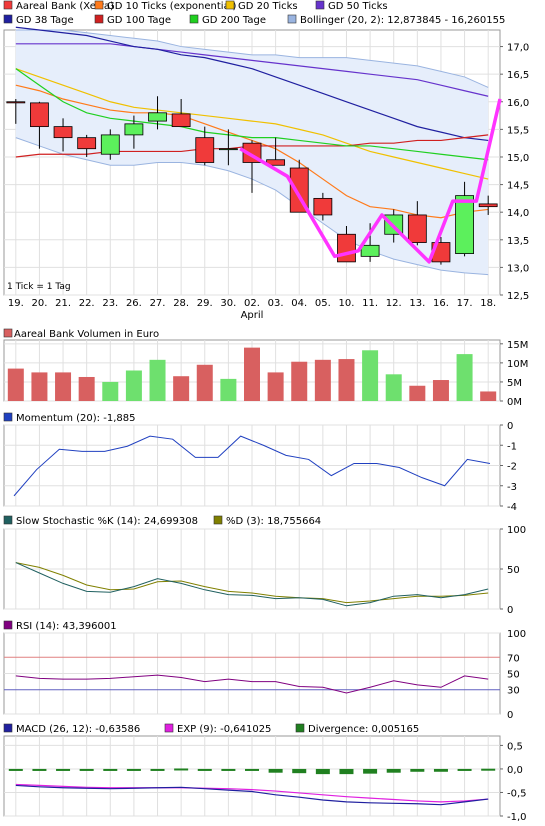  Describe the element at coordinates (363, 729) in the screenshot. I see `divergence-title: Divergence: 0,005165` at that location.